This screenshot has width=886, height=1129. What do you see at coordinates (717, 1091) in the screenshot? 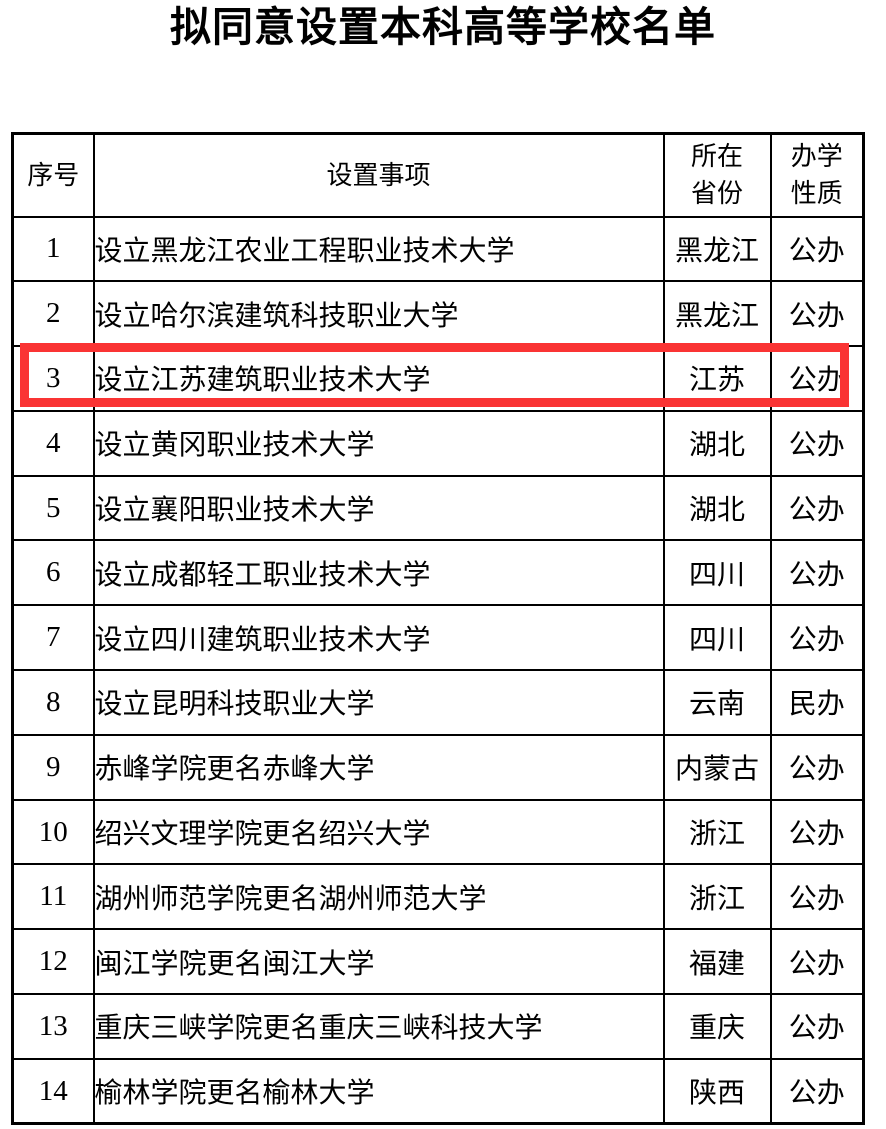
I see `row-province: 陕西` at bounding box center [717, 1091].